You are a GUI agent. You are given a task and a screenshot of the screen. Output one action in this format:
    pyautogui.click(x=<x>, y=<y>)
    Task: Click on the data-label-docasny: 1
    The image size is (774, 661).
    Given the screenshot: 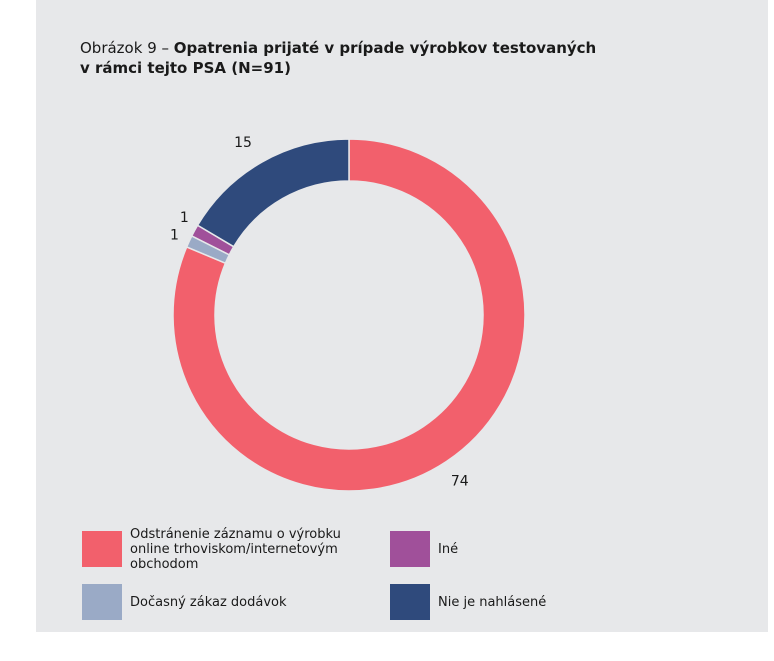 What is the action you would take?
    pyautogui.click(x=174, y=236)
    